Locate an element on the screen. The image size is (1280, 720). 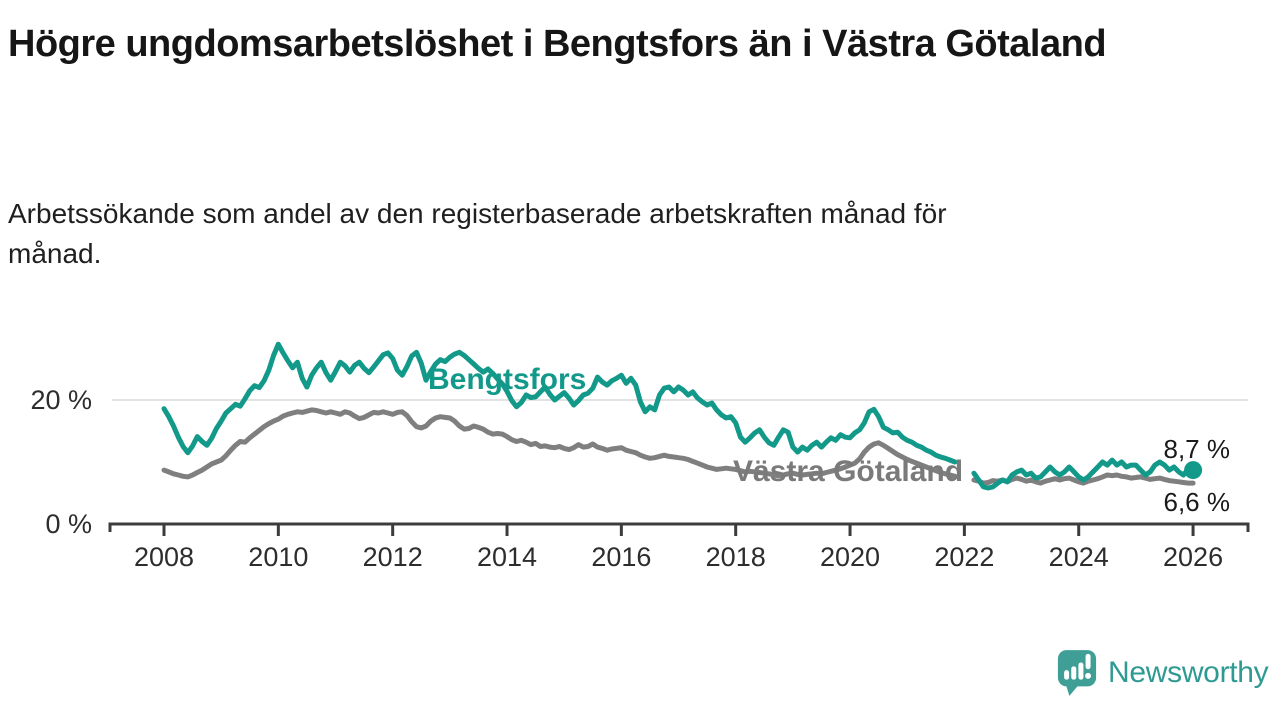
x-axis-label-2010: 2010 is located at coordinates (278, 557).